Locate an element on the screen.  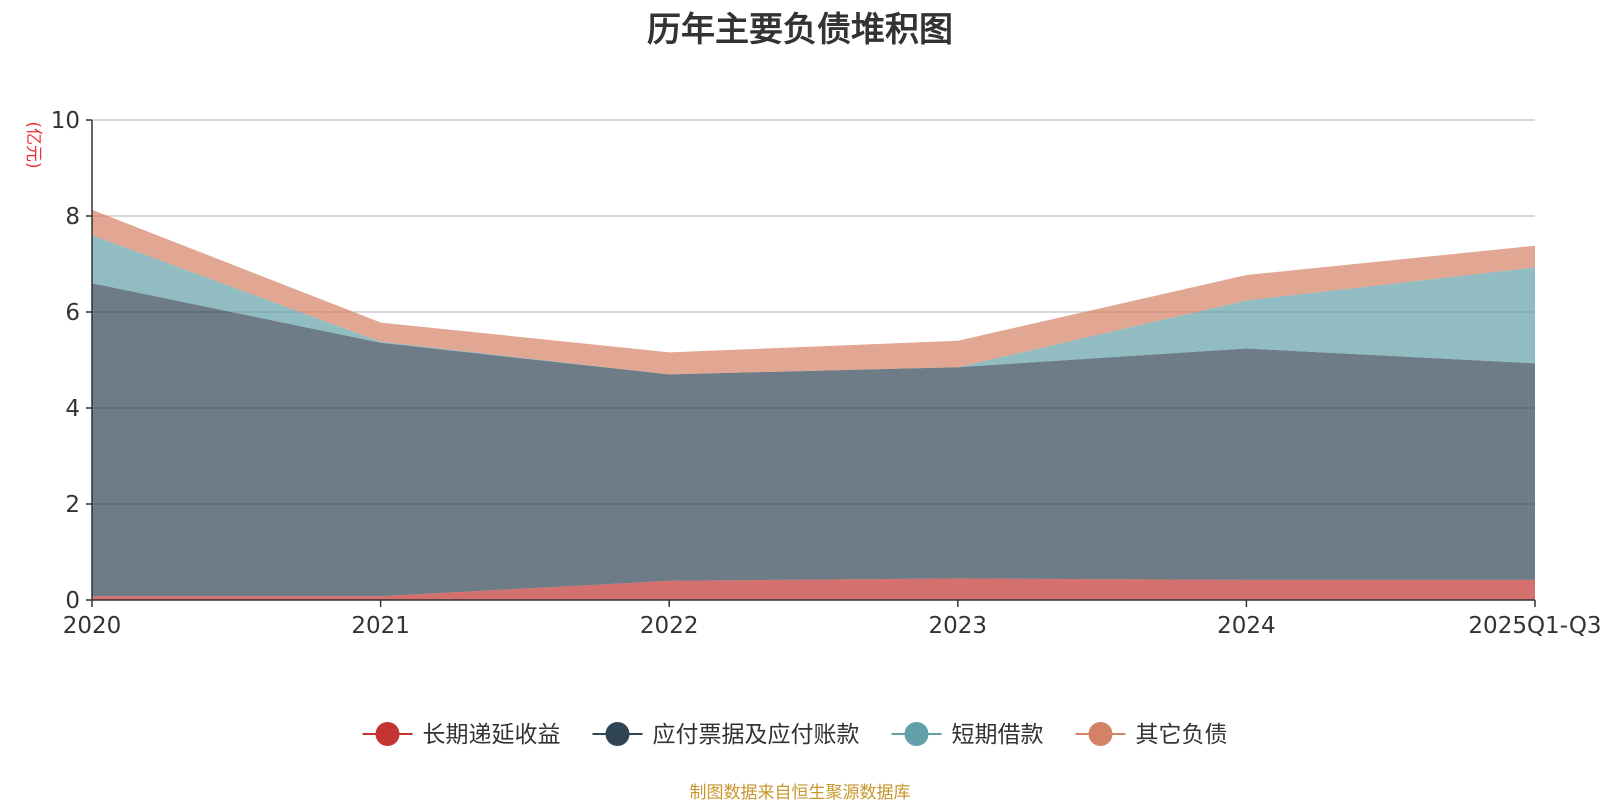
legend: 长期递延收益 应付票据及应付账款 短期借款 其它负债 is located at coordinates (795, 735).